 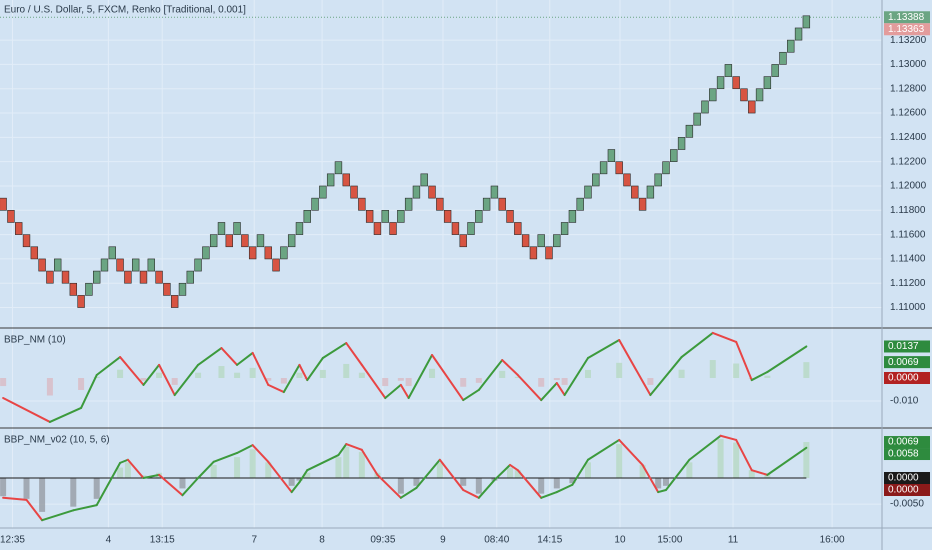 I want to click on y-tick-label: 1.11400, so click(x=908, y=259).